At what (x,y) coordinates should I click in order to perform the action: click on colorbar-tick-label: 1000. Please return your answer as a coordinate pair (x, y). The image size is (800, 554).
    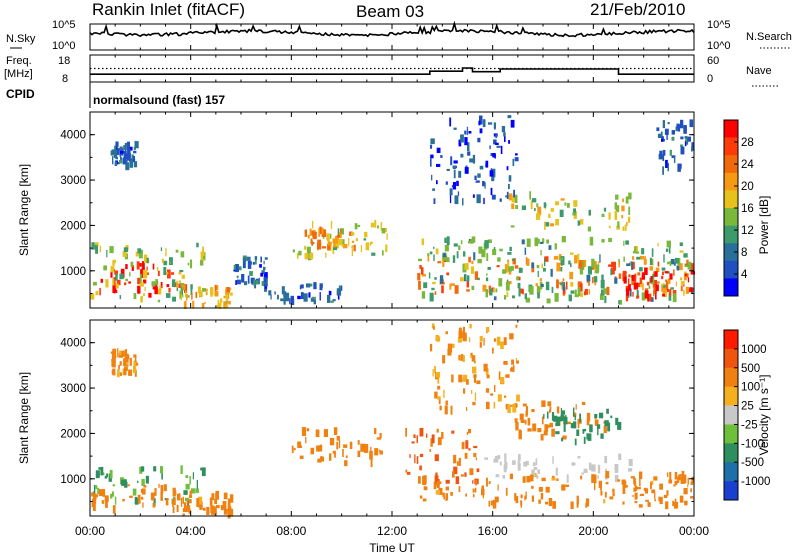
    Looking at the image, I should click on (754, 350).